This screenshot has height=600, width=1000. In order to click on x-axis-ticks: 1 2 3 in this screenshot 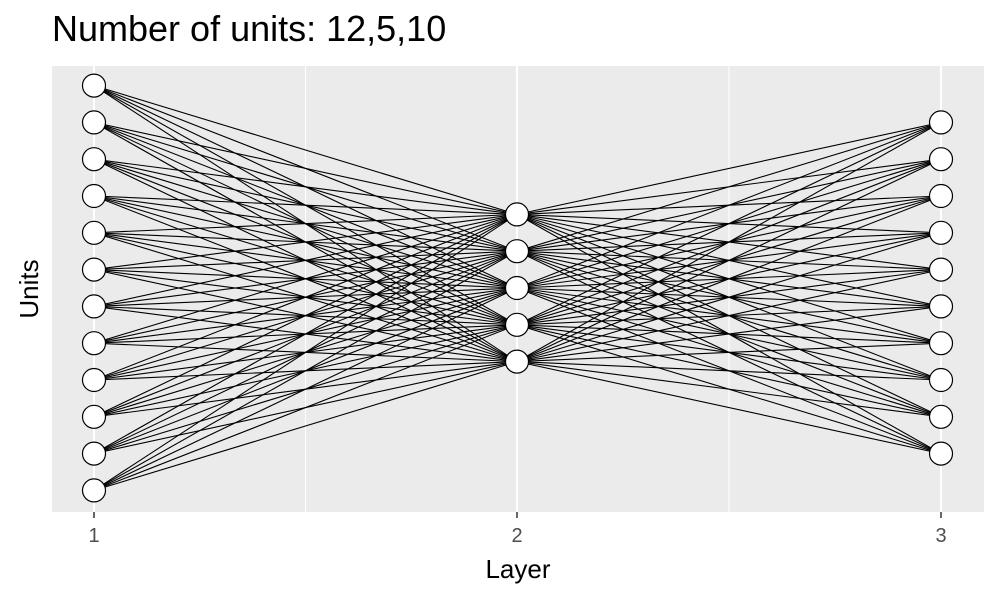, I will do `click(517, 529)`.